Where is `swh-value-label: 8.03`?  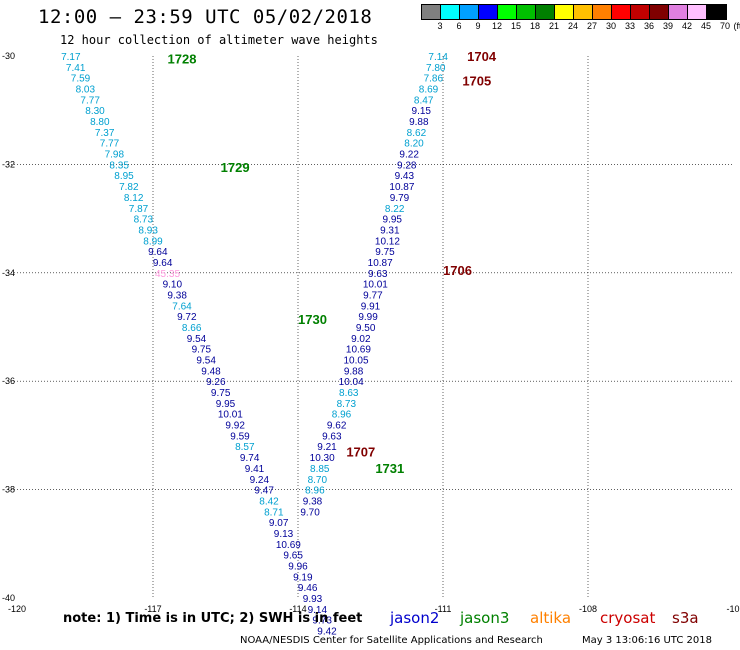 swh-value-label: 8.03 is located at coordinates (86, 90).